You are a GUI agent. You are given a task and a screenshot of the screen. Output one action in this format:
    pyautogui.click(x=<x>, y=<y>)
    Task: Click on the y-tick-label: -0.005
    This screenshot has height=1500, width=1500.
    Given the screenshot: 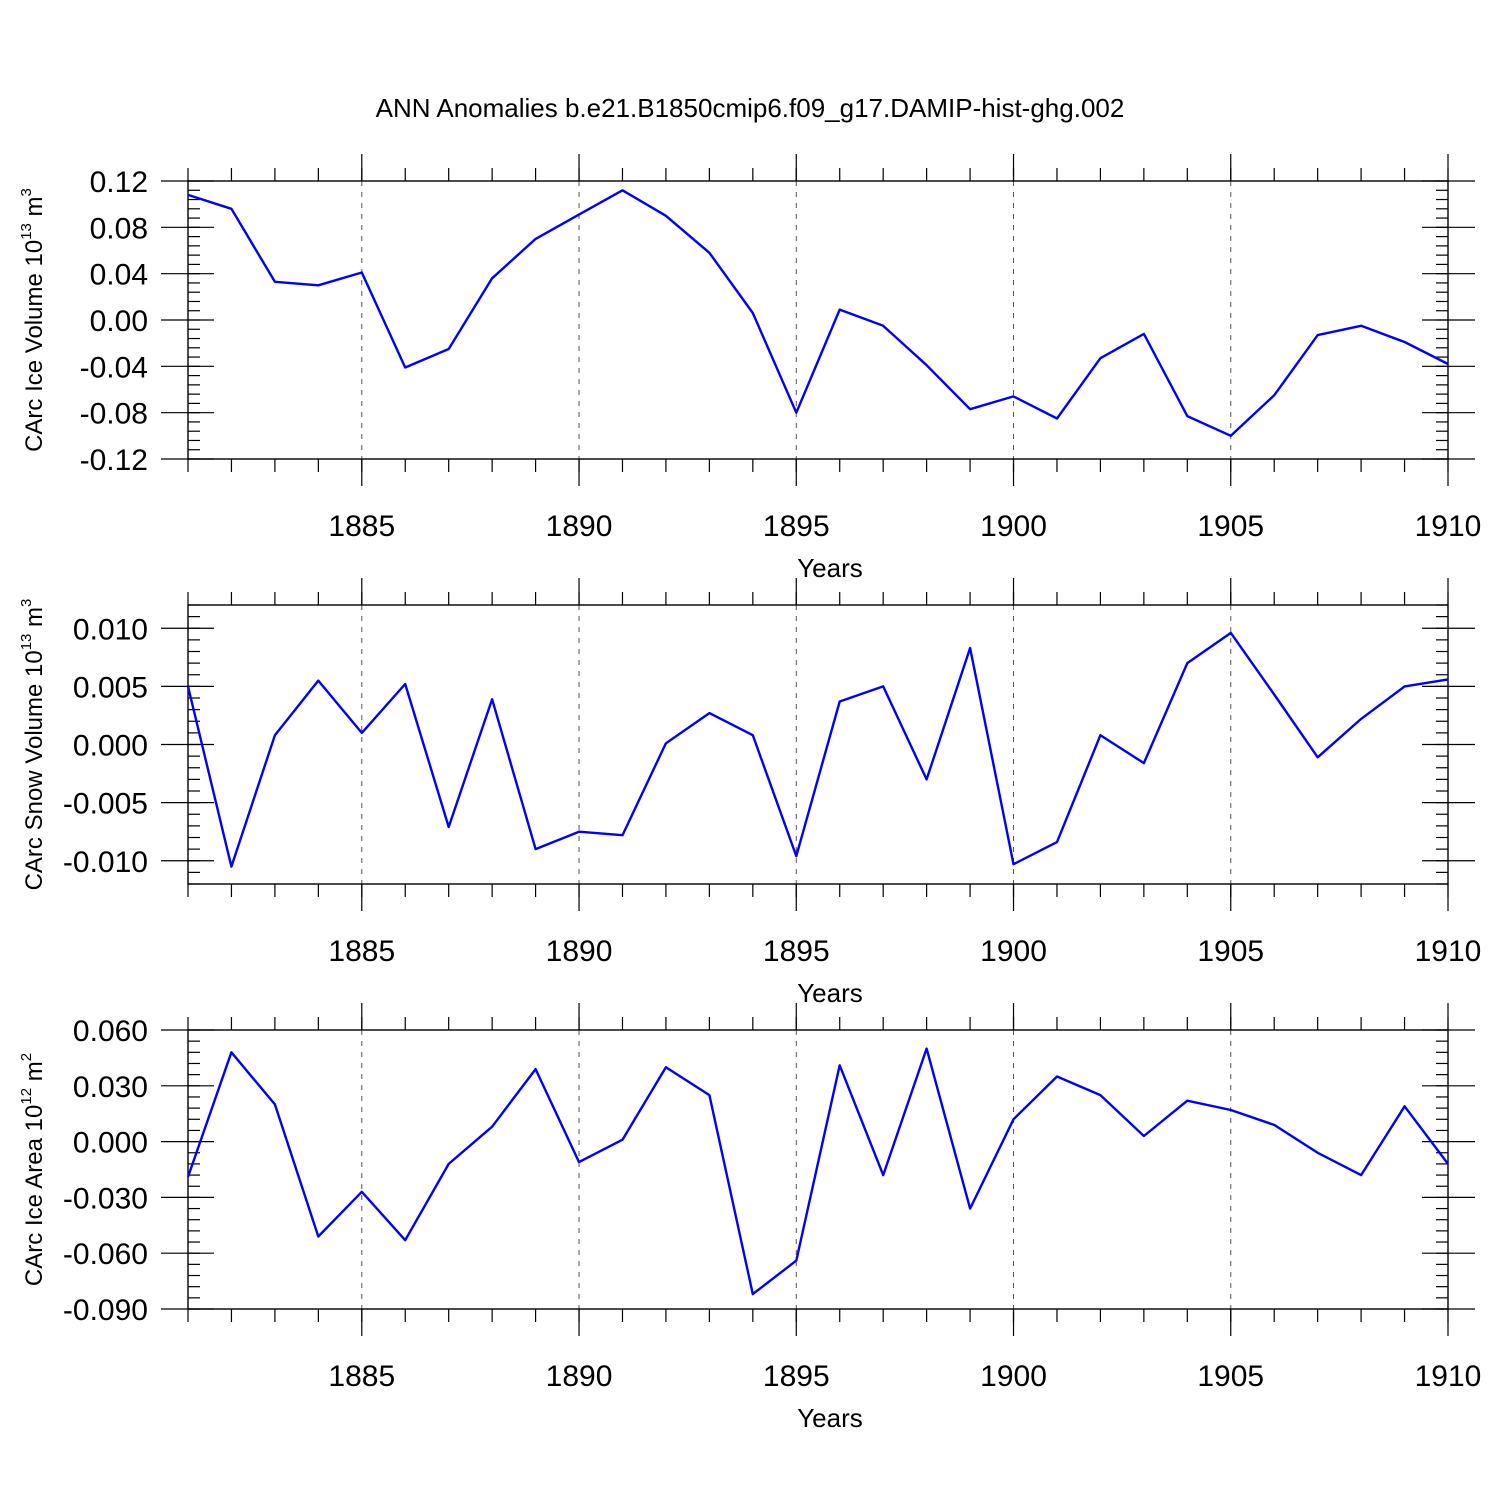 What is the action you would take?
    pyautogui.click(x=105, y=804)
    